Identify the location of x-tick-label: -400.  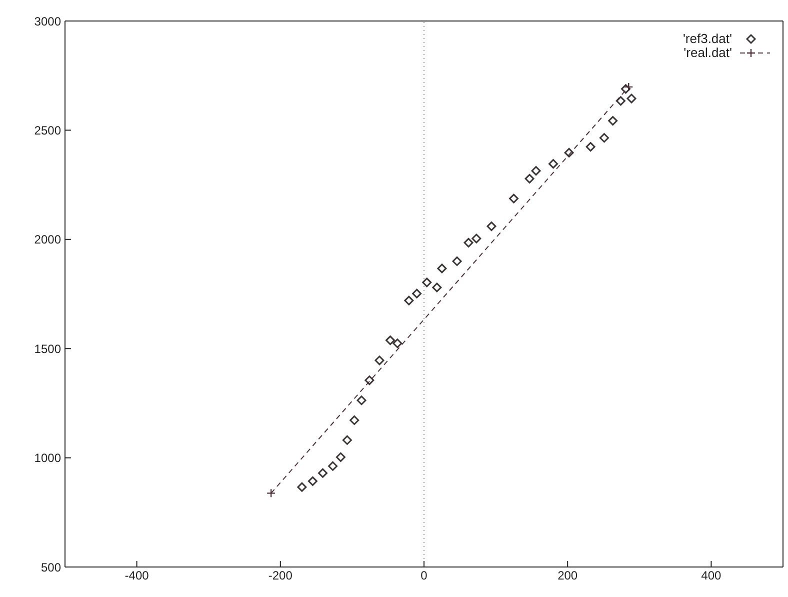
(137, 575).